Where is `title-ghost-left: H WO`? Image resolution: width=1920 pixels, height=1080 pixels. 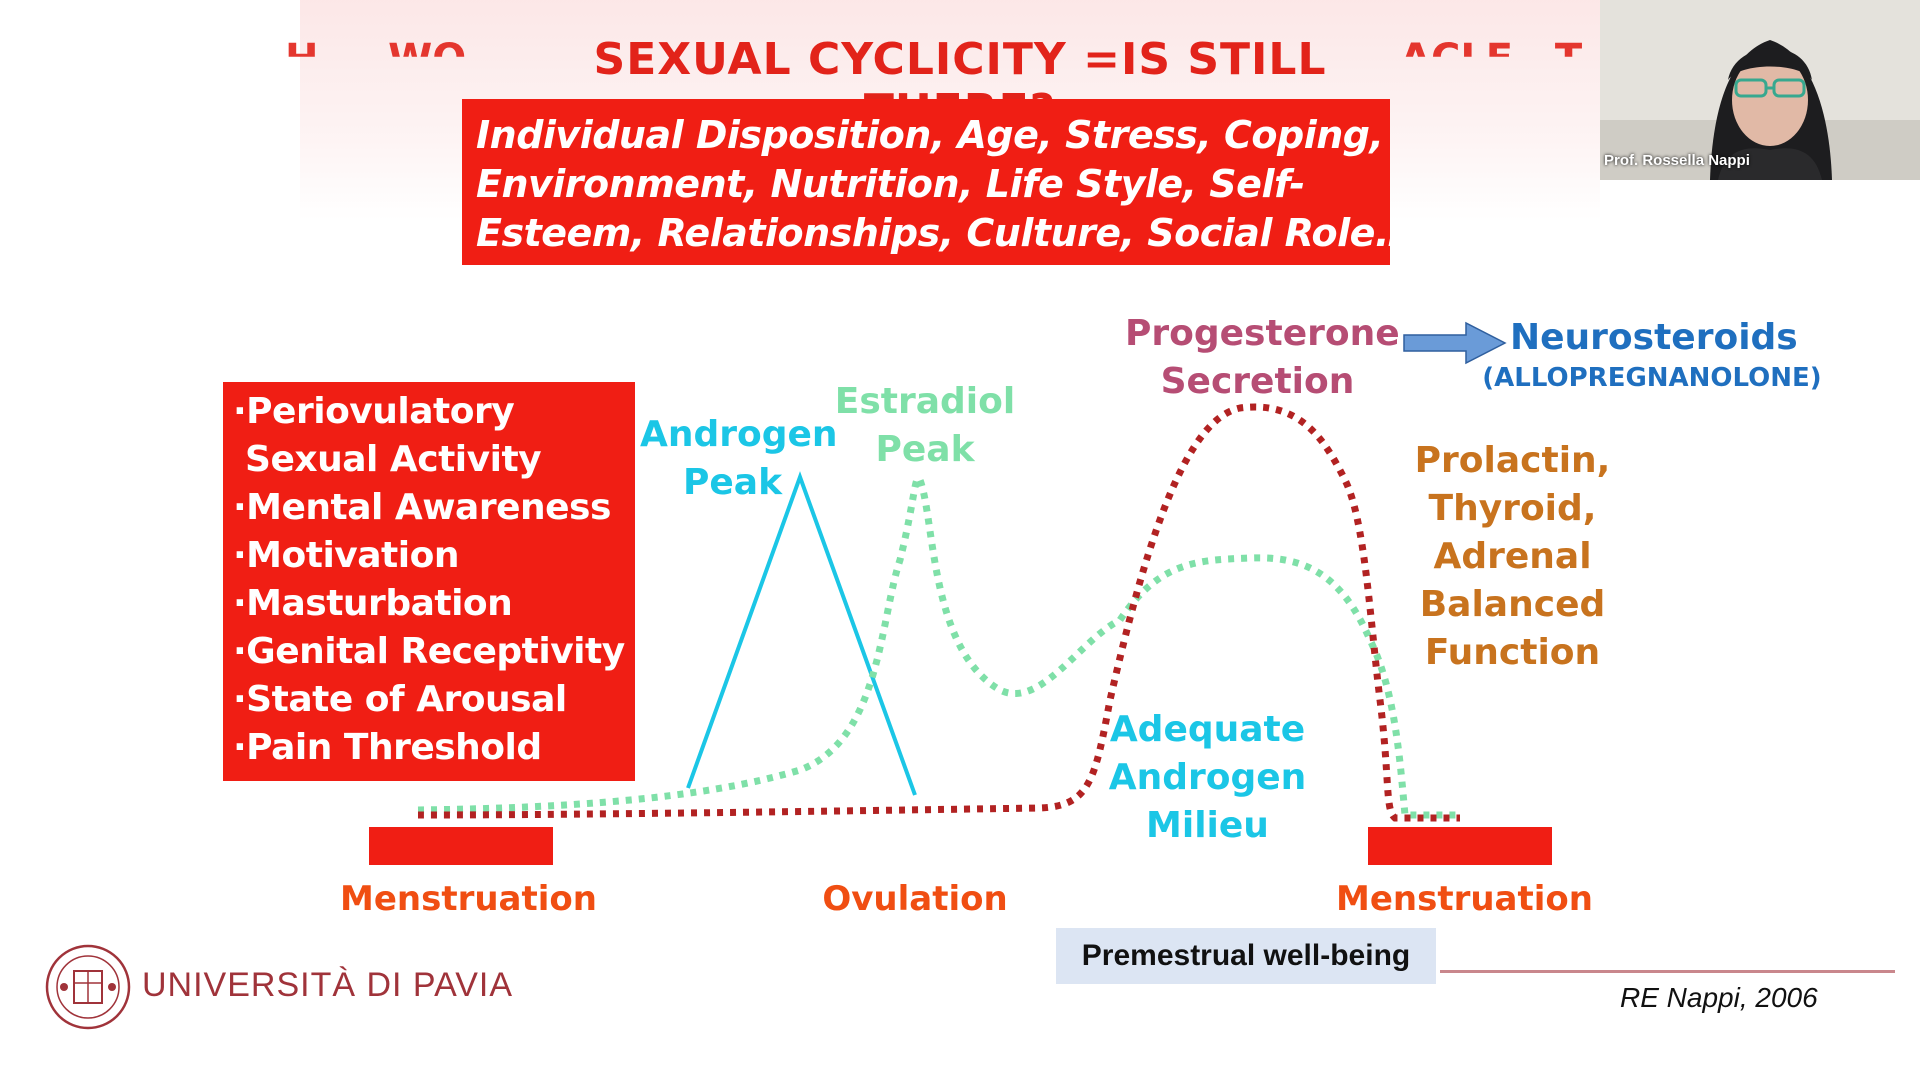 title-ghost-left: H WO is located at coordinates (375, 46).